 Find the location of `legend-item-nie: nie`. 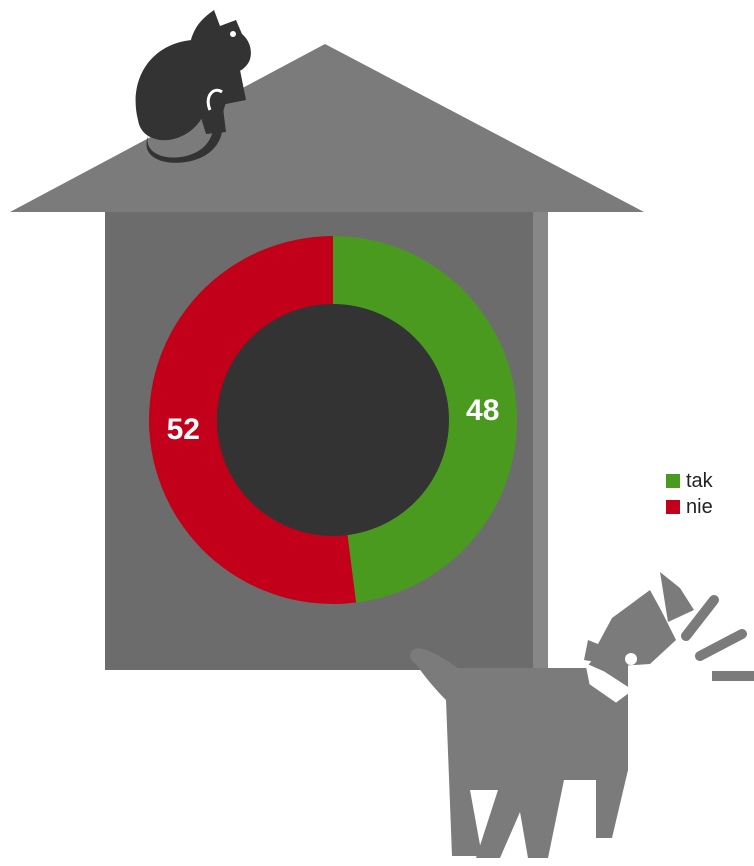

legend-item-nie: nie is located at coordinates (689, 507).